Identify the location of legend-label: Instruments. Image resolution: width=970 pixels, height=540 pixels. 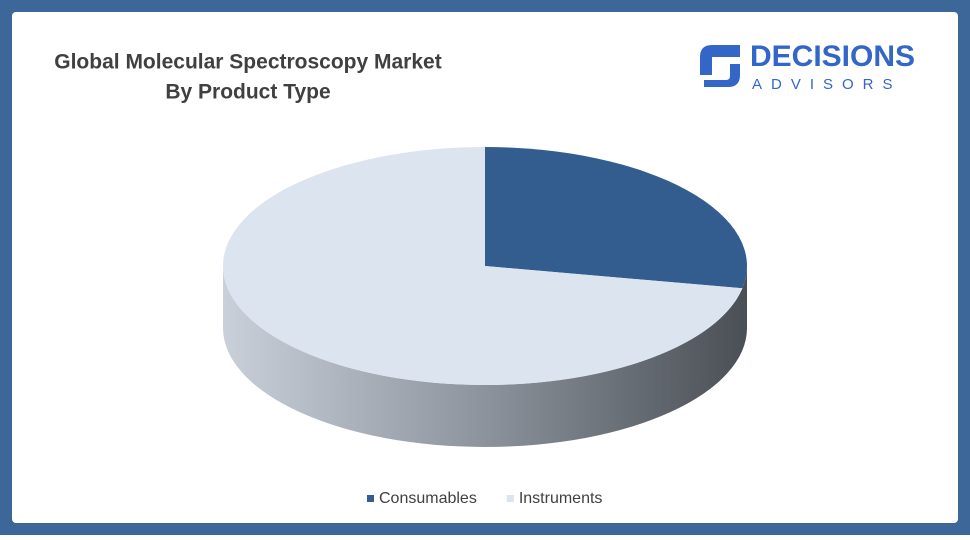
(561, 498).